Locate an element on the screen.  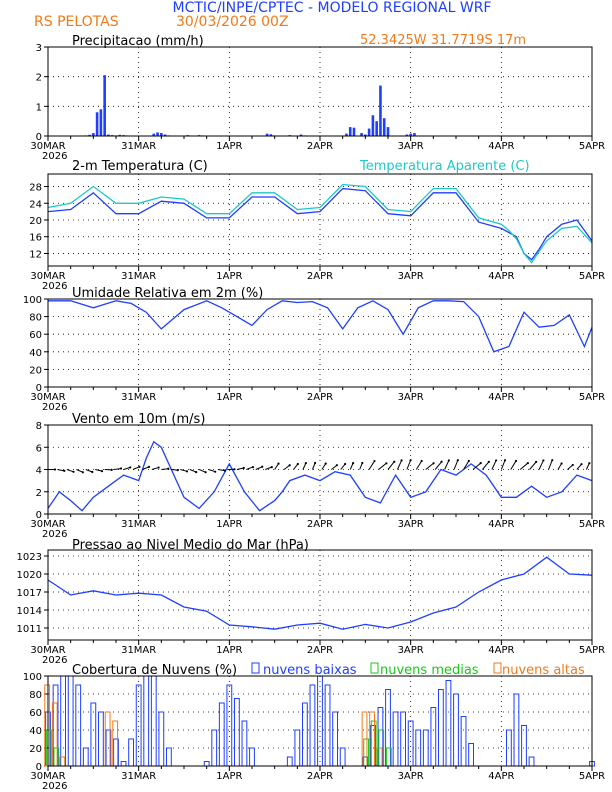
legend-swatch-high is located at coordinates (497, 668).